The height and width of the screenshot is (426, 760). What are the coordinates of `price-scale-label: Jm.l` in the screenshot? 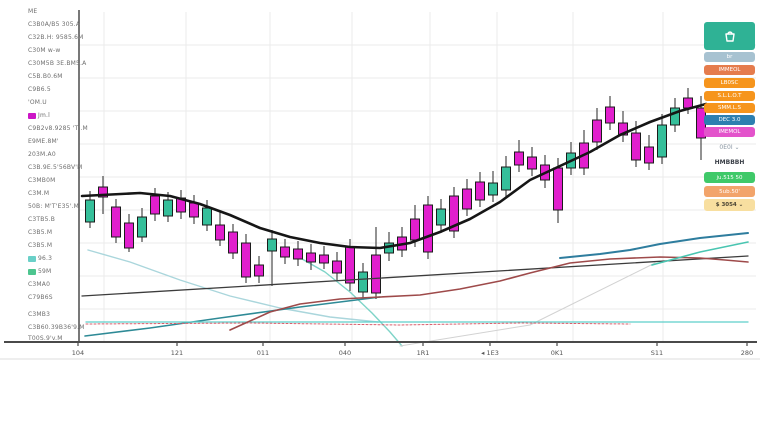 It's located at (39, 115).